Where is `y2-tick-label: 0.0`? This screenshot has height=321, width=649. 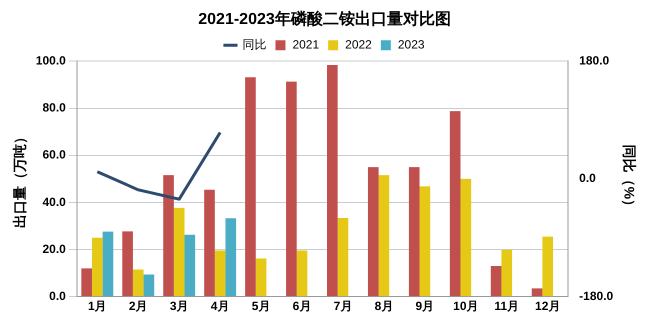
y2-tick-label: 0.0 is located at coordinates (587, 178).